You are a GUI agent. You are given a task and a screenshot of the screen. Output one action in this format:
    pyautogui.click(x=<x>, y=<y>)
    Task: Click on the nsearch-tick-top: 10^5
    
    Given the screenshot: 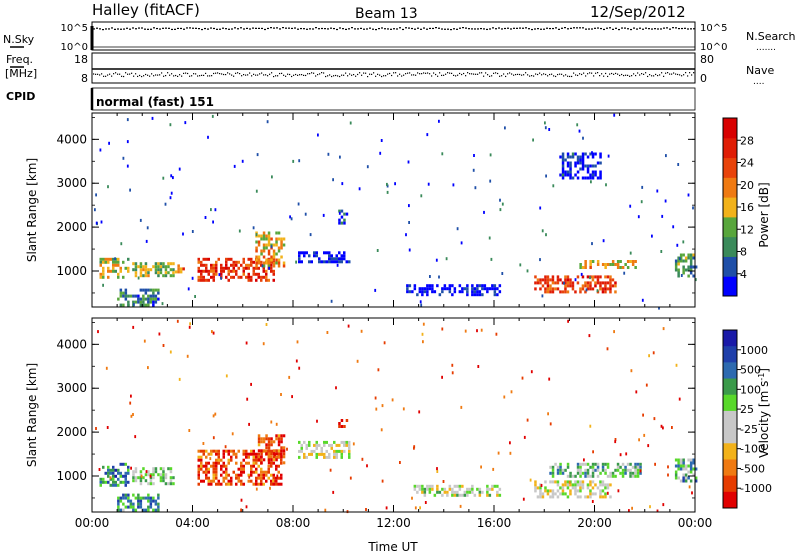 What is the action you would take?
    pyautogui.click(x=713, y=28)
    